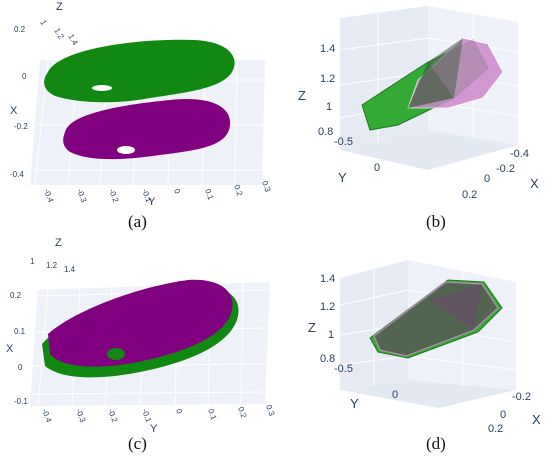 The height and width of the screenshot is (457, 550). What do you see at coordinates (140, 323) in the screenshot?
I see `panel-c-purple-cloud` at bounding box center [140, 323].